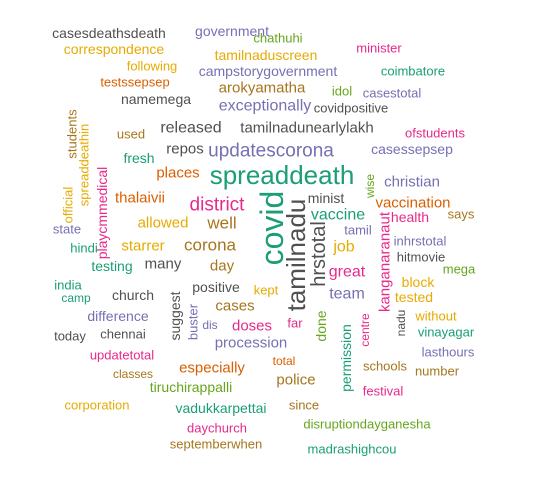  Describe the element at coordinates (385, 366) in the screenshot. I see `word-schools: schools` at that location.